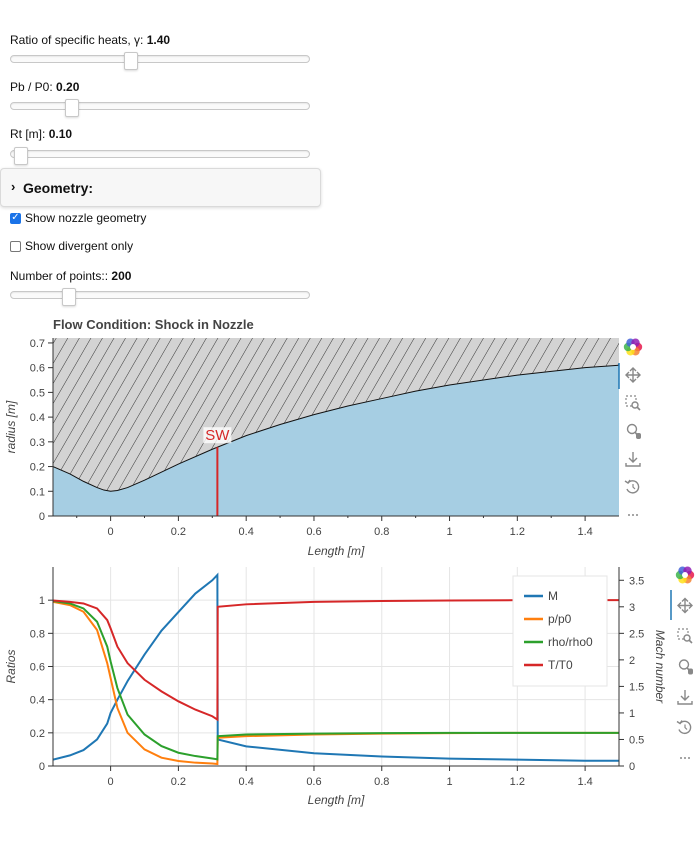 The height and width of the screenshot is (850, 700). What do you see at coordinates (160, 187) in the screenshot?
I see `geometry-panel-toggle: › Geometry:` at bounding box center [160, 187].